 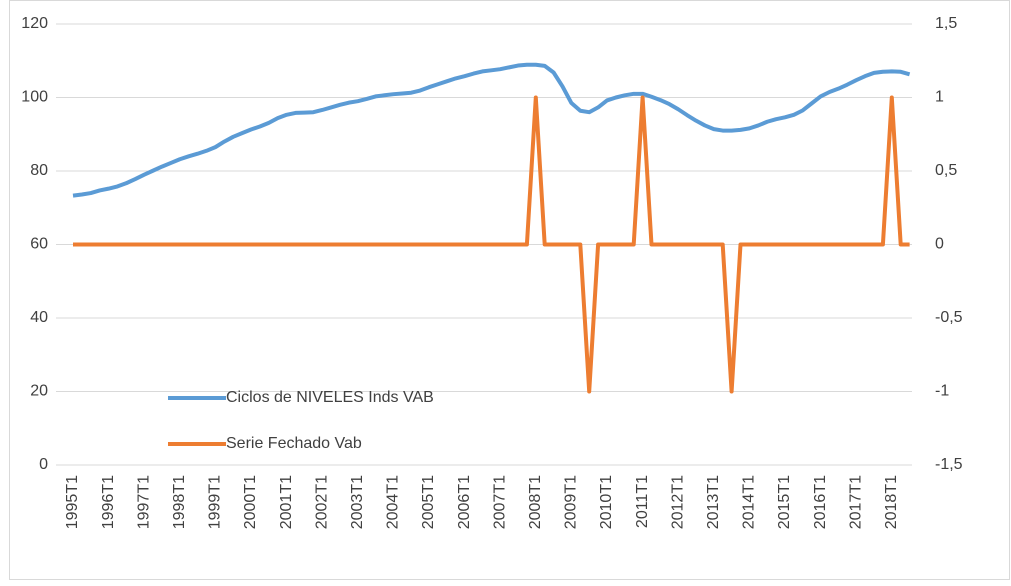 I want to click on y2-tick-label: -1, so click(x=942, y=391).